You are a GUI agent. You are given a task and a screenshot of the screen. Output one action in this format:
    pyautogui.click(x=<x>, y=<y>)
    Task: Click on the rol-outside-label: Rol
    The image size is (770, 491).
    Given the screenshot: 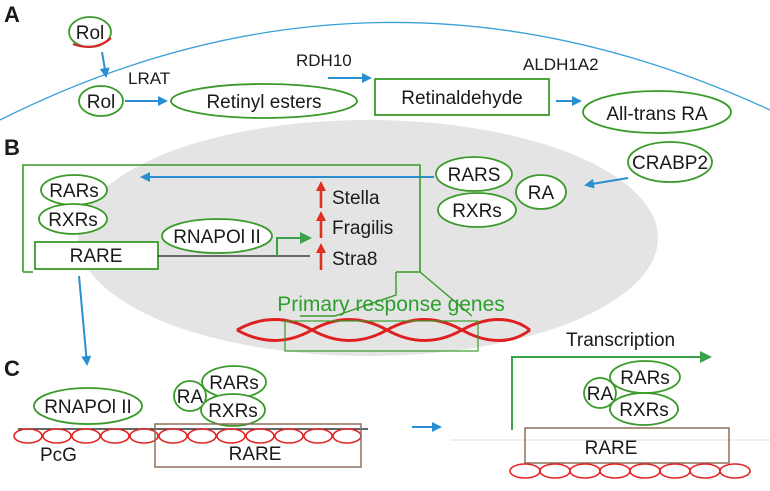 What is the action you would take?
    pyautogui.click(x=90, y=33)
    